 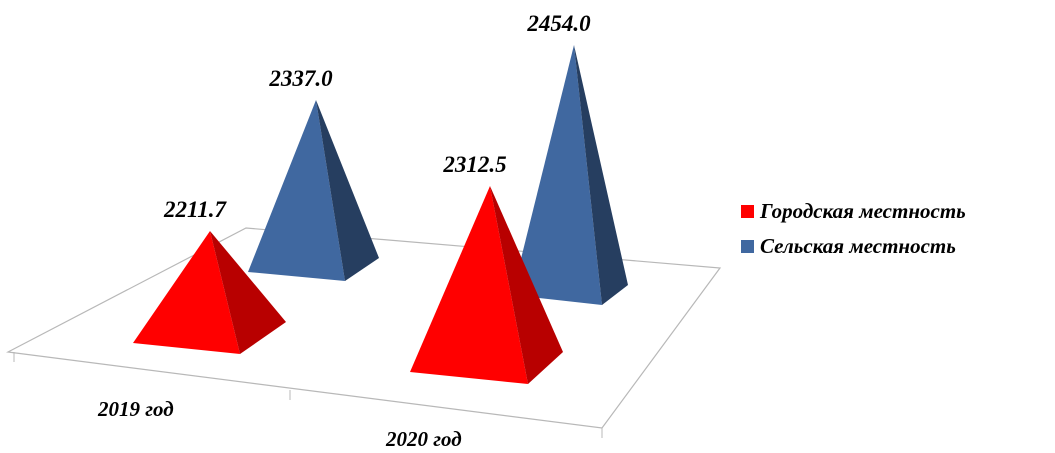 What do you see at coordinates (747, 211) in the screenshot?
I see `legend-swatch-urban` at bounding box center [747, 211].